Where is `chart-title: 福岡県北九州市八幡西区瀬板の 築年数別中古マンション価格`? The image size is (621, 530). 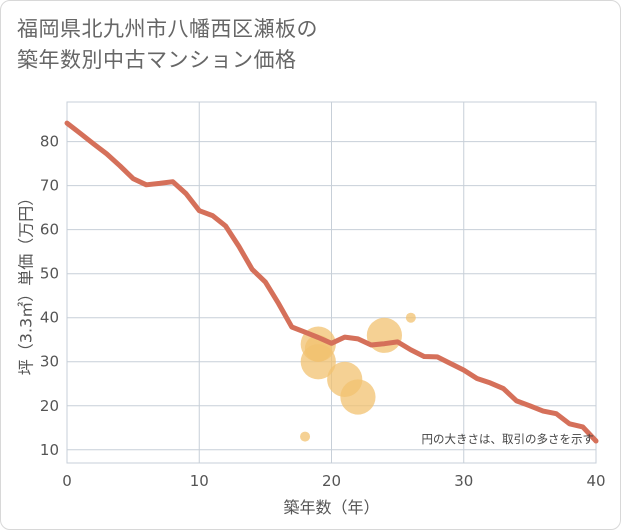 chart-title: 福岡県北九州市八幡西区瀬板の 築年数別中古マンション価格 is located at coordinates (167, 45).